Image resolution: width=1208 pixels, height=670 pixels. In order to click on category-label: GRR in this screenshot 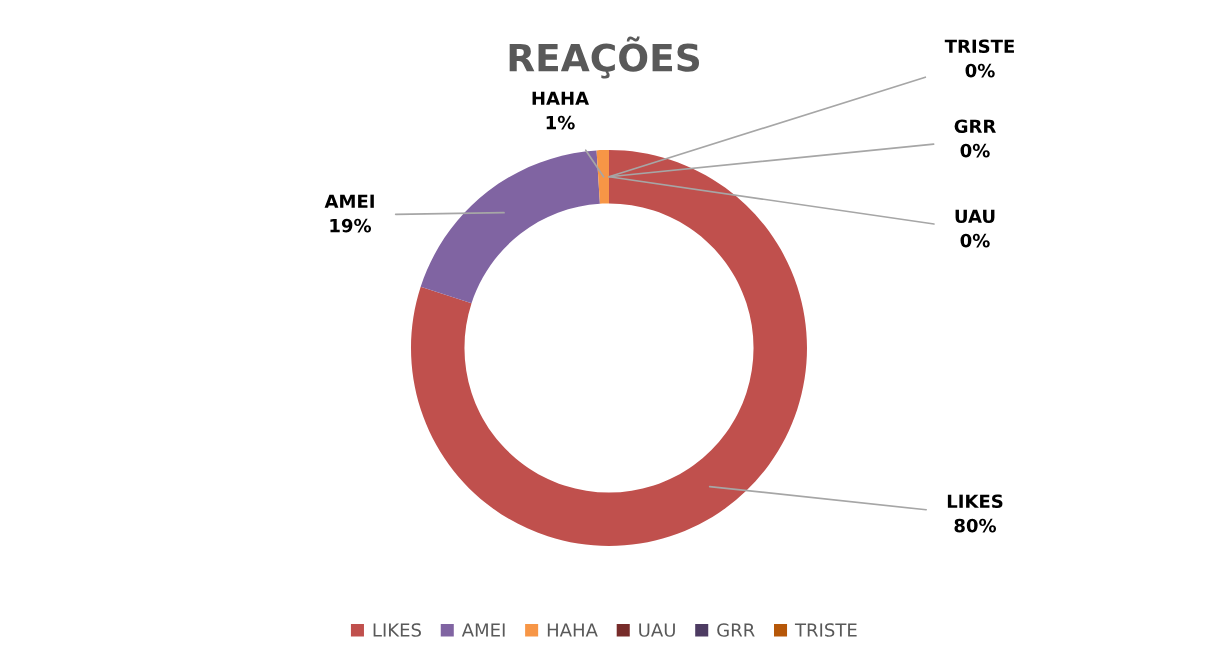, I will do `click(975, 126)`.